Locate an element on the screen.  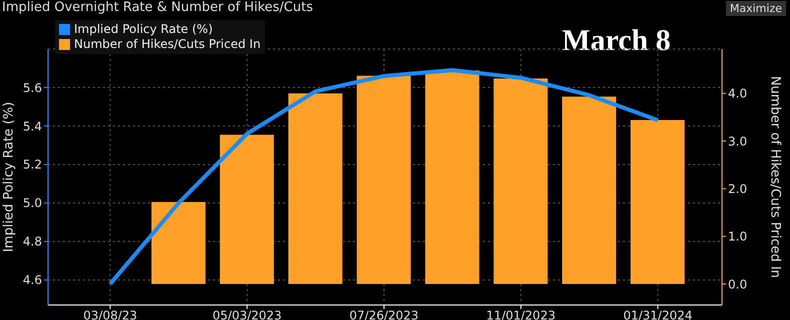
y2-tick-label: 3.0 is located at coordinates (738, 141).